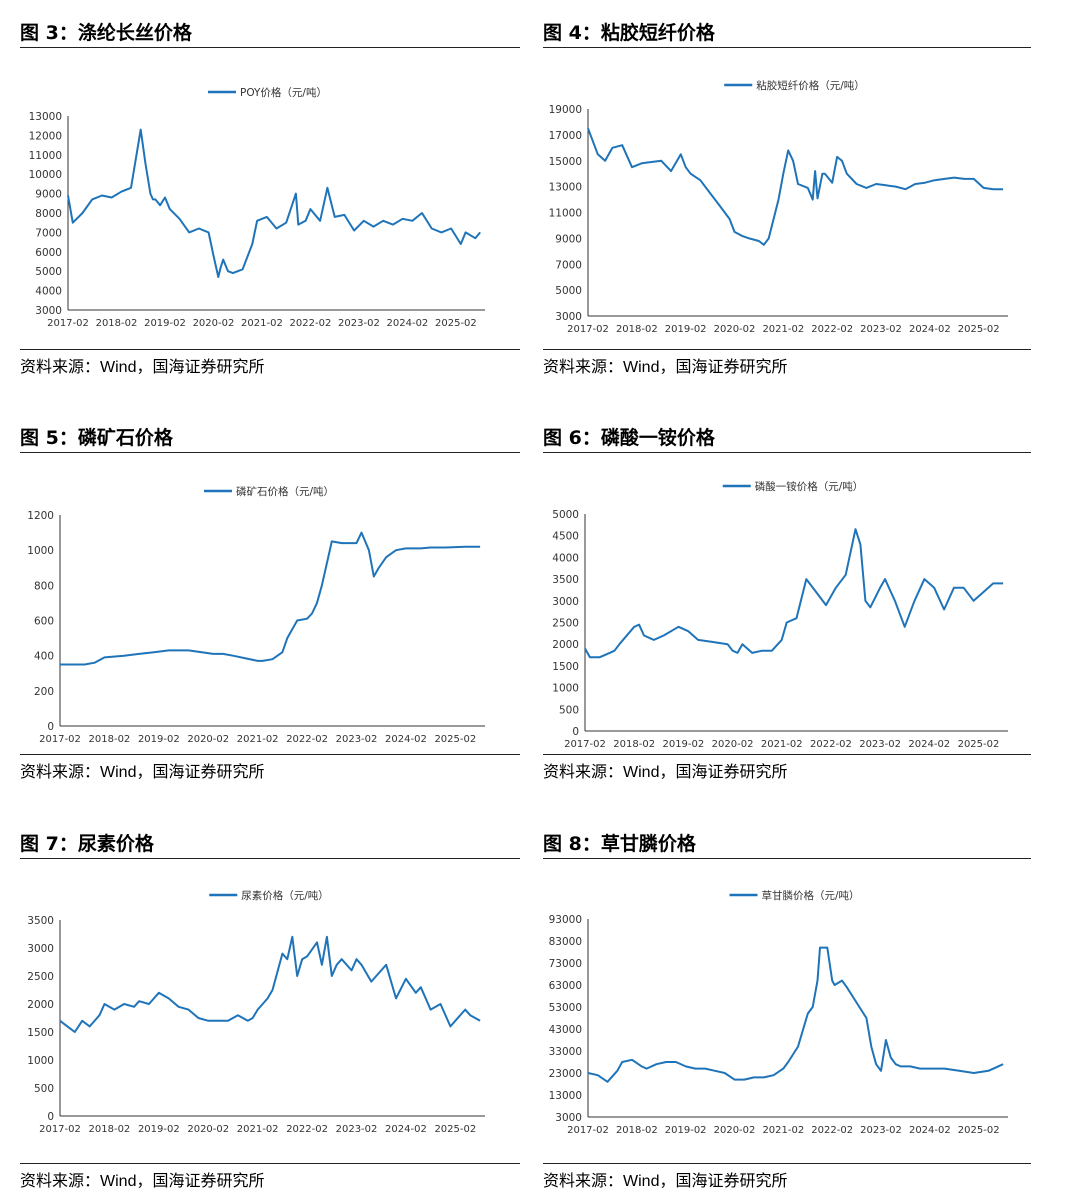 The height and width of the screenshot is (1197, 1071). What do you see at coordinates (629, 31) in the screenshot?
I see `figure-title: 图 4：粘胶短纤价格` at bounding box center [629, 31].